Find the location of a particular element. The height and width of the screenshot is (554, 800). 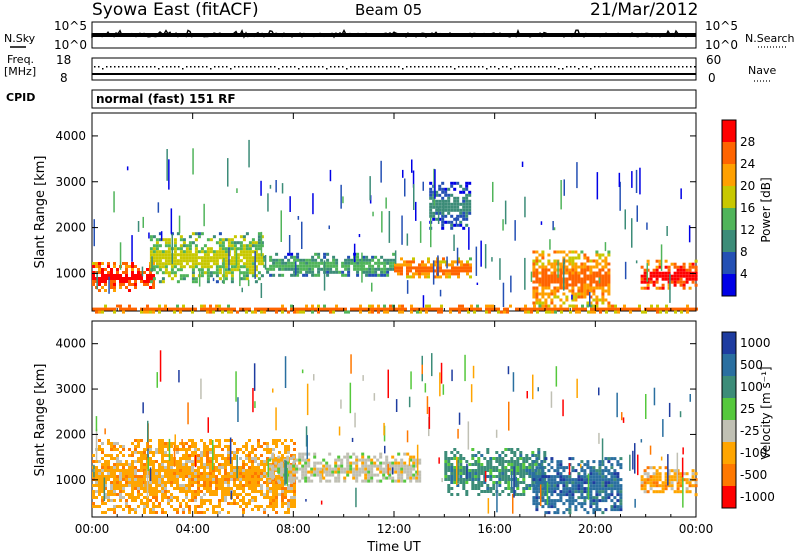

velocity-echo-streak is located at coordinates (599, 438).